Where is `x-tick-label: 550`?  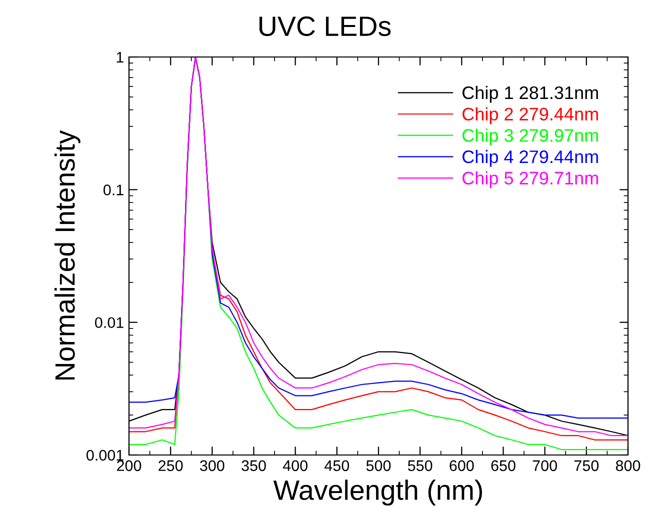 x-tick-label: 550 is located at coordinates (420, 466).